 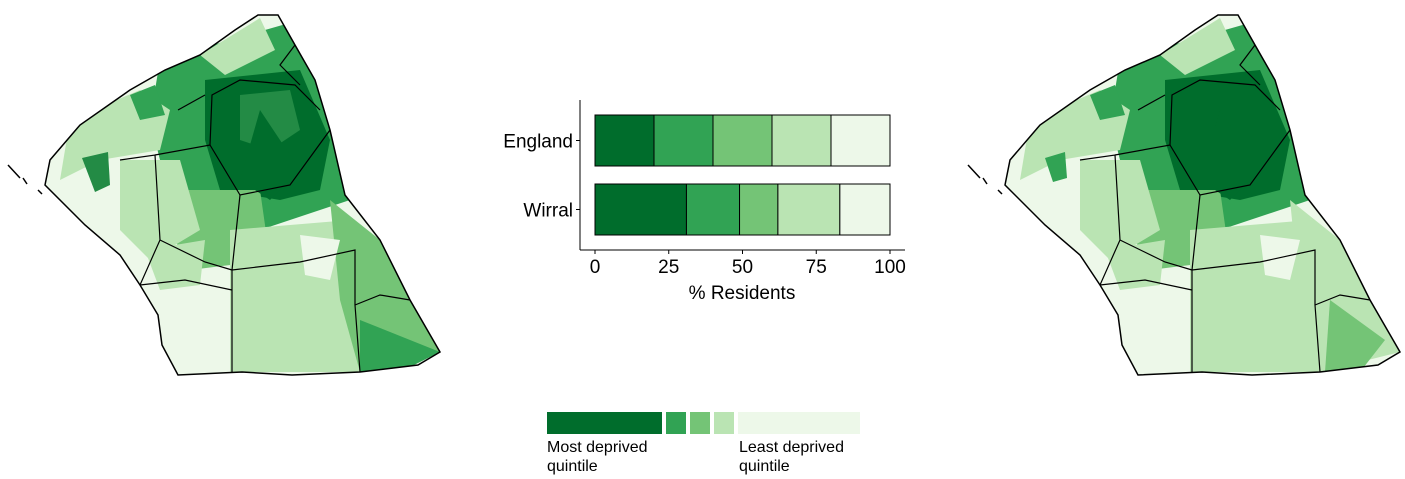 I want to click on legend-least-deprived-label: Least deprived quintile, so click(x=791, y=457).